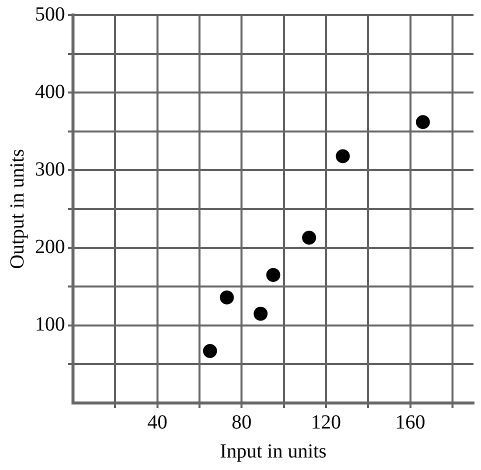 The width and height of the screenshot is (481, 470). Describe the element at coordinates (242, 422) in the screenshot. I see `x-tick-label: 80` at that location.